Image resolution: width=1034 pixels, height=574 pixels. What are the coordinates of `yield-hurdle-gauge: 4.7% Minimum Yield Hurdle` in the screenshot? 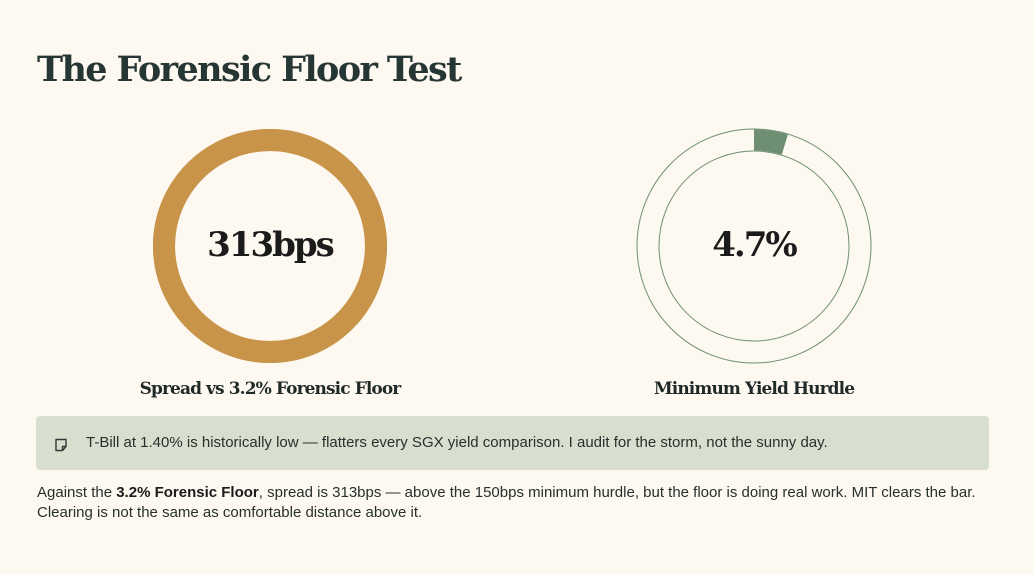 It's located at (754, 269).